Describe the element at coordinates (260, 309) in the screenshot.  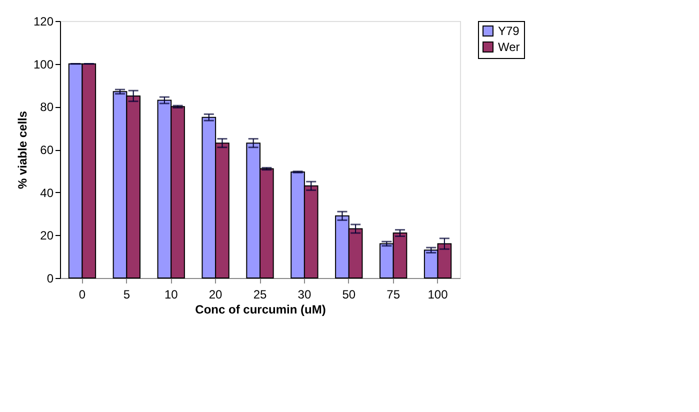
I see `x-axis-title: Conc of curcumin (uM)` at that location.